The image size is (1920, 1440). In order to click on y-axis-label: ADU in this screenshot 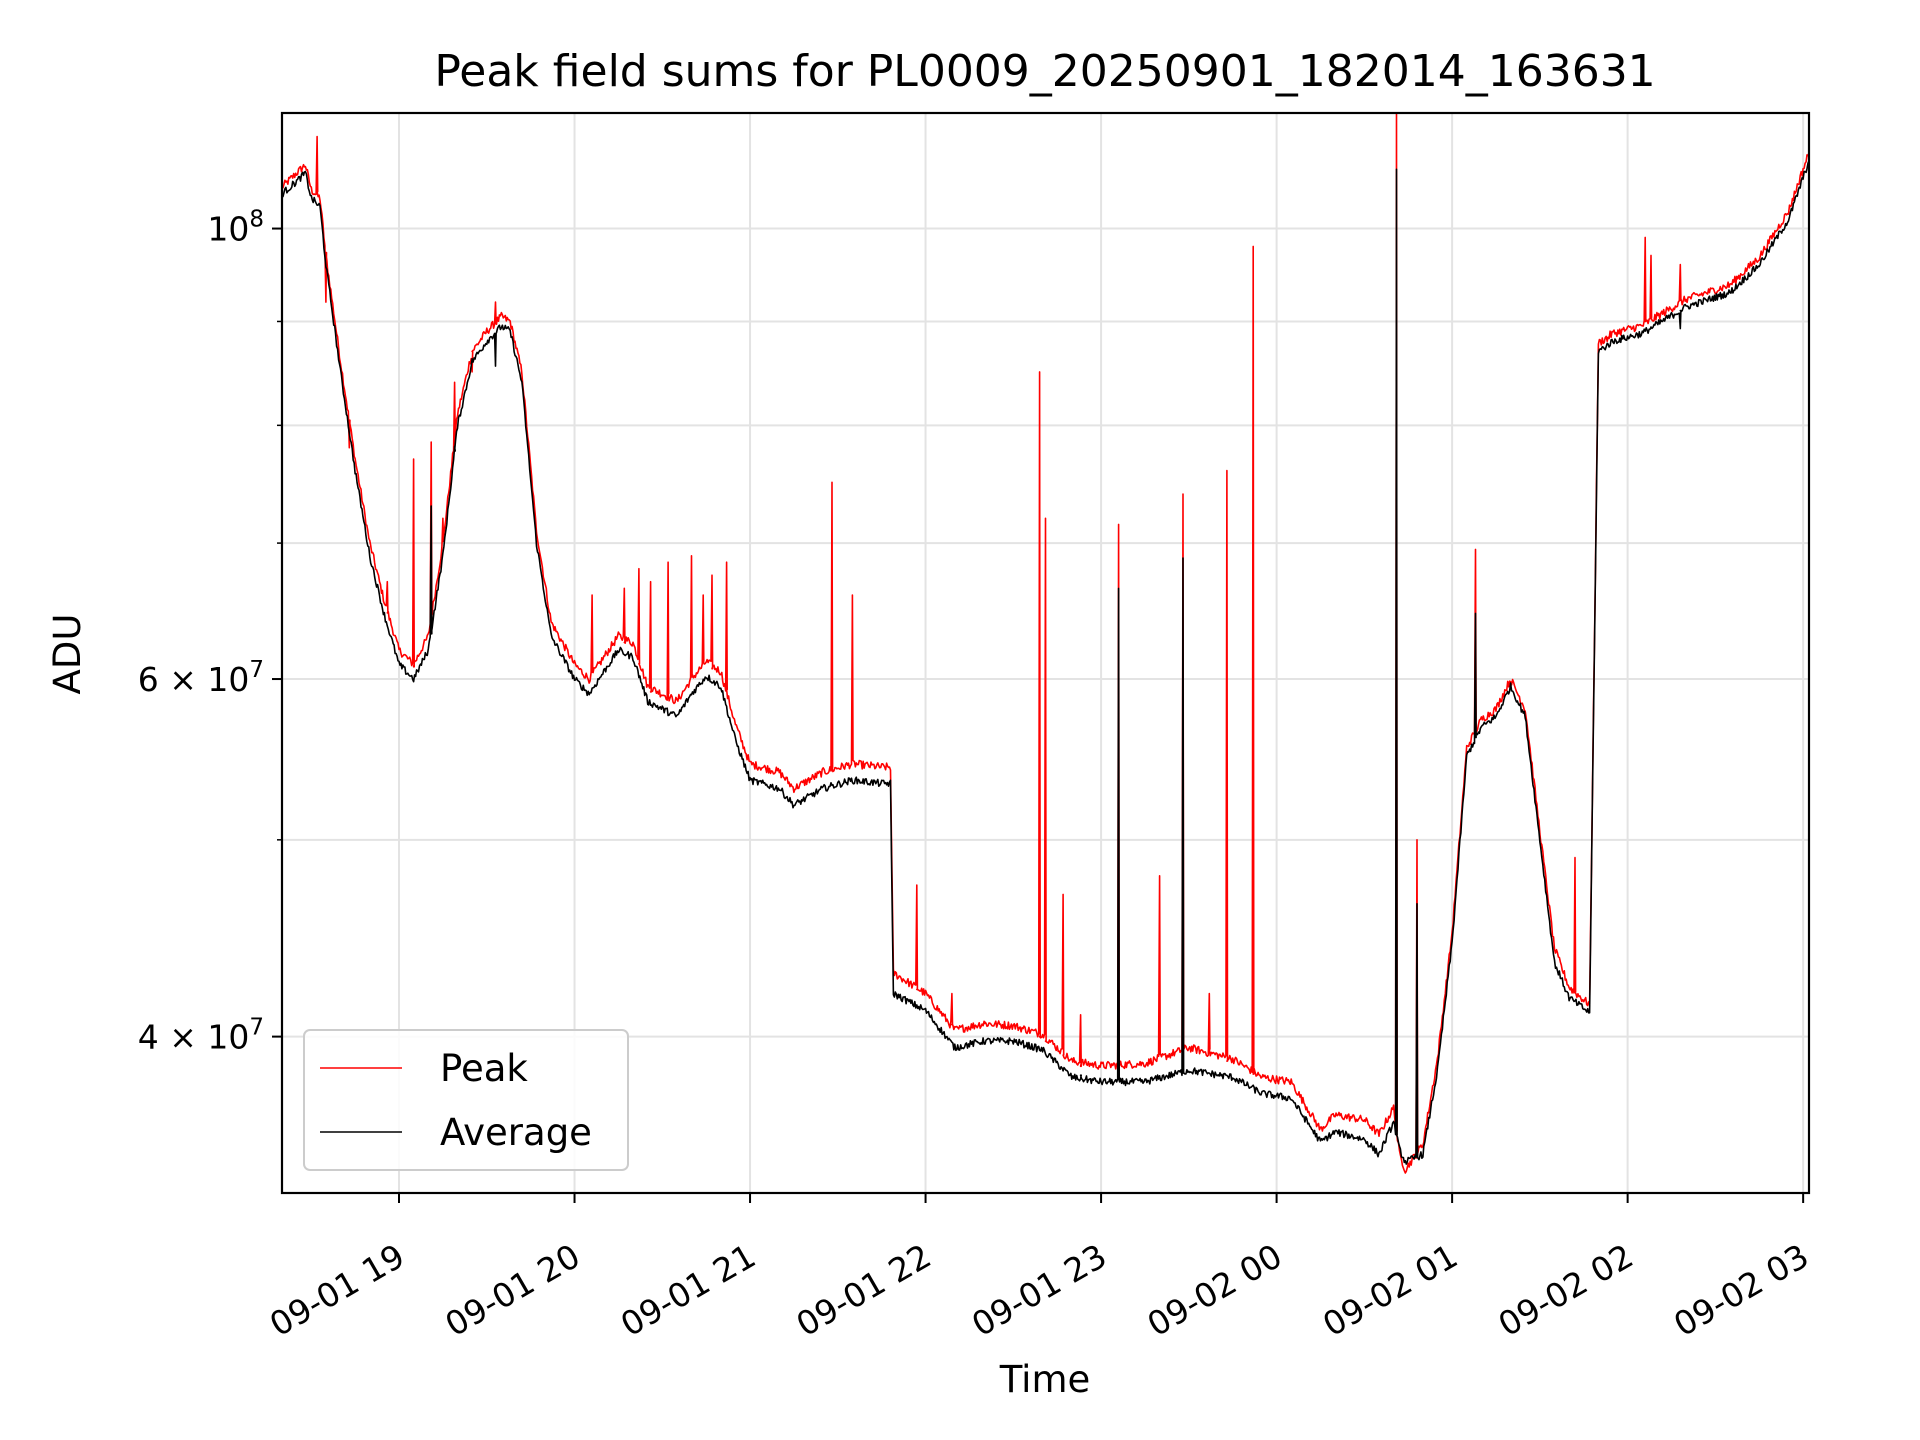, I will do `click(67, 654)`.